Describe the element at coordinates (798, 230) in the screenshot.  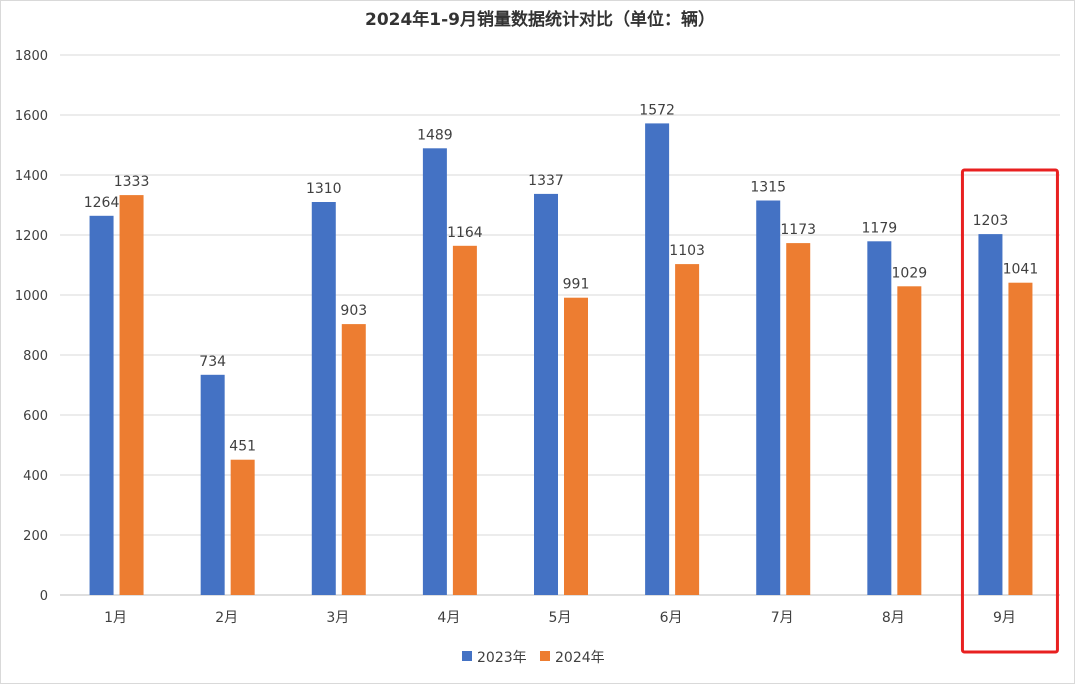
I see `data-label: 1173` at that location.